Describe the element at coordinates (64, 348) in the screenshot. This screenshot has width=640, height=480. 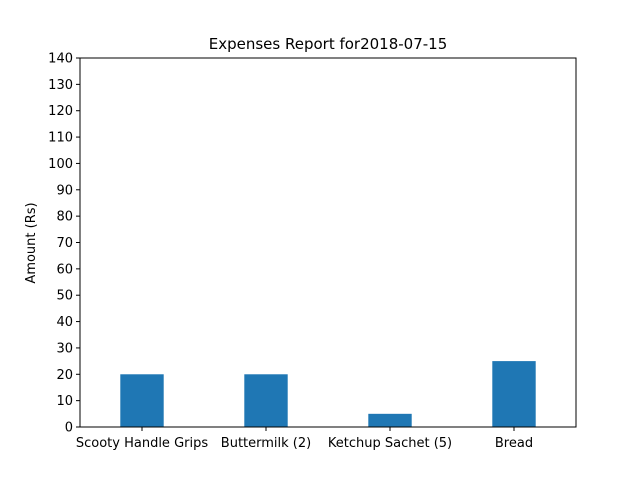
I see `y-tick-label: 30` at that location.